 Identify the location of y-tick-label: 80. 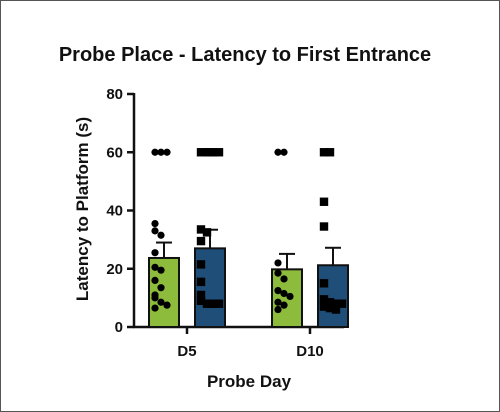
(114, 94).